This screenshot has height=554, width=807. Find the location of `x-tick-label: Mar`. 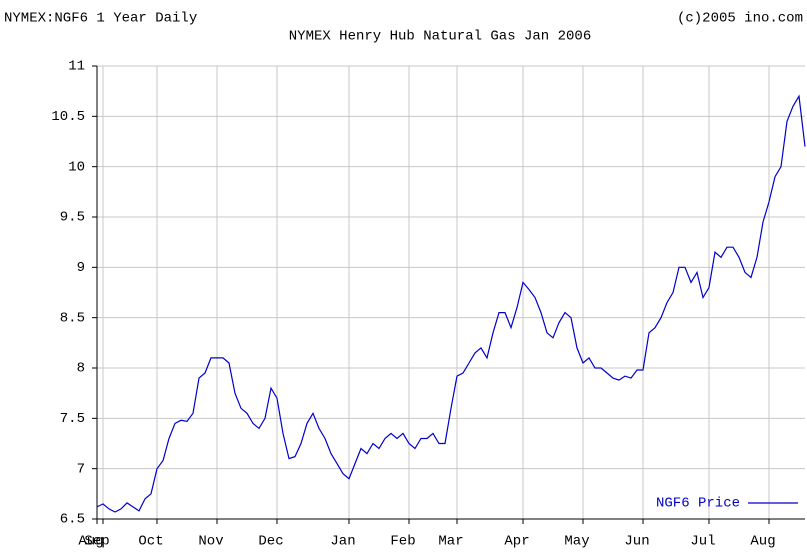

x-tick-label: Mar is located at coordinates (450, 541).